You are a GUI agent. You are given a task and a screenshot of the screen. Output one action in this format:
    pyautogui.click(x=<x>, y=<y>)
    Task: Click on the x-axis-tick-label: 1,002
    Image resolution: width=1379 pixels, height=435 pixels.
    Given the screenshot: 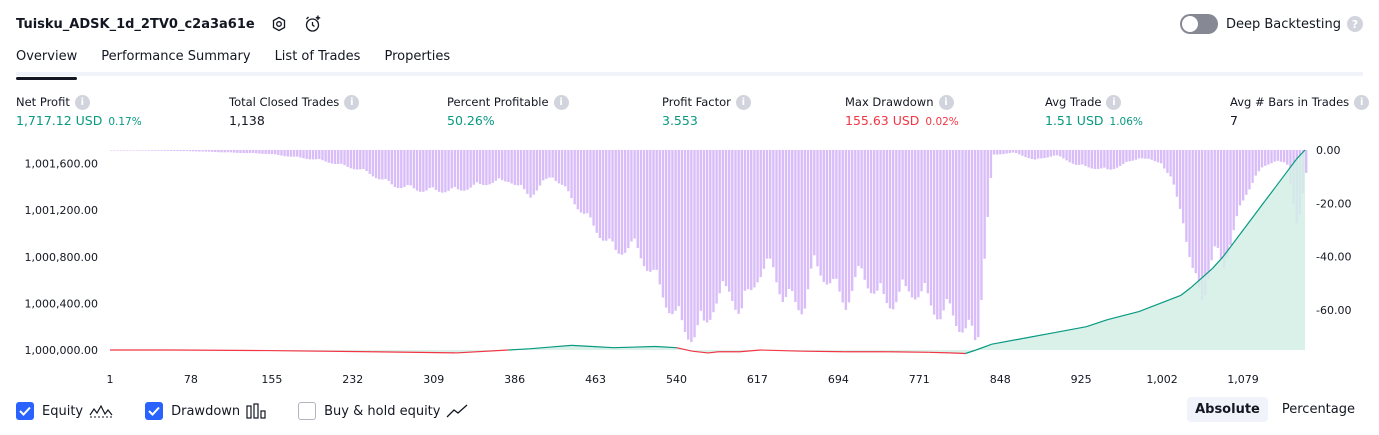 What is the action you would take?
    pyautogui.click(x=1162, y=379)
    